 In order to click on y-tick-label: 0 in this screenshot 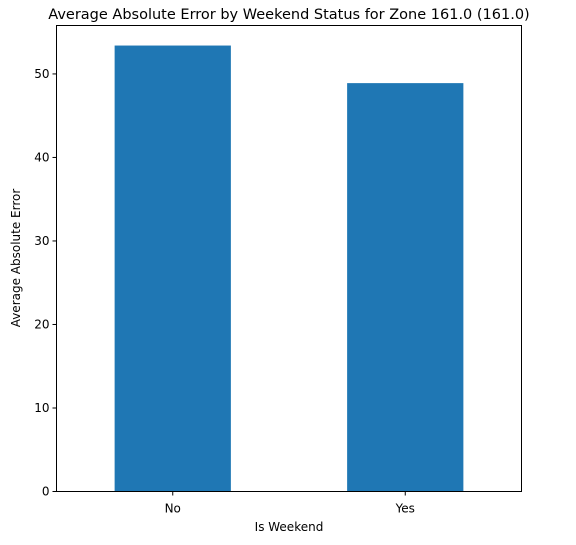, I will do `click(46, 492)`.